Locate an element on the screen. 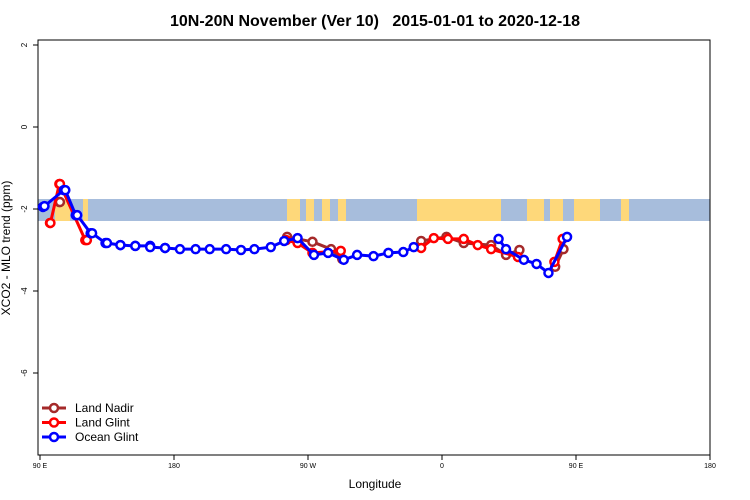 The image size is (750, 500). legend-label: Ocean Glint is located at coordinates (107, 437).